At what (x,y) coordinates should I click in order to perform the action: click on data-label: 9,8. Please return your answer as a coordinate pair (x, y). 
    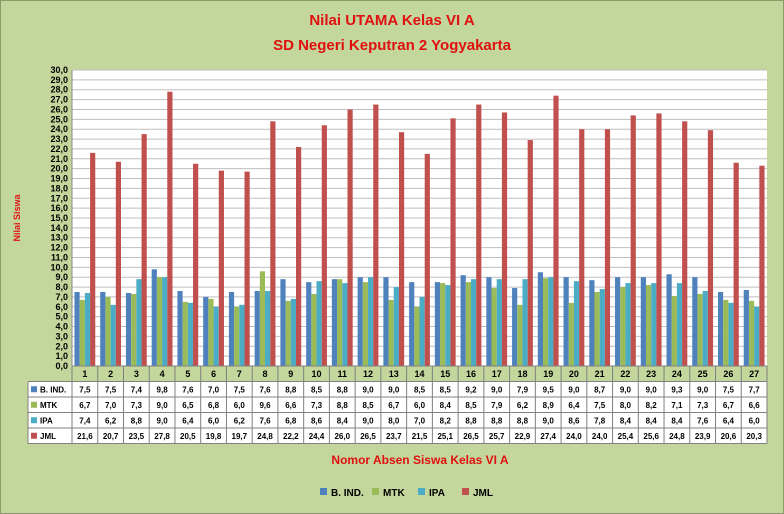
    Looking at the image, I should click on (163, 389).